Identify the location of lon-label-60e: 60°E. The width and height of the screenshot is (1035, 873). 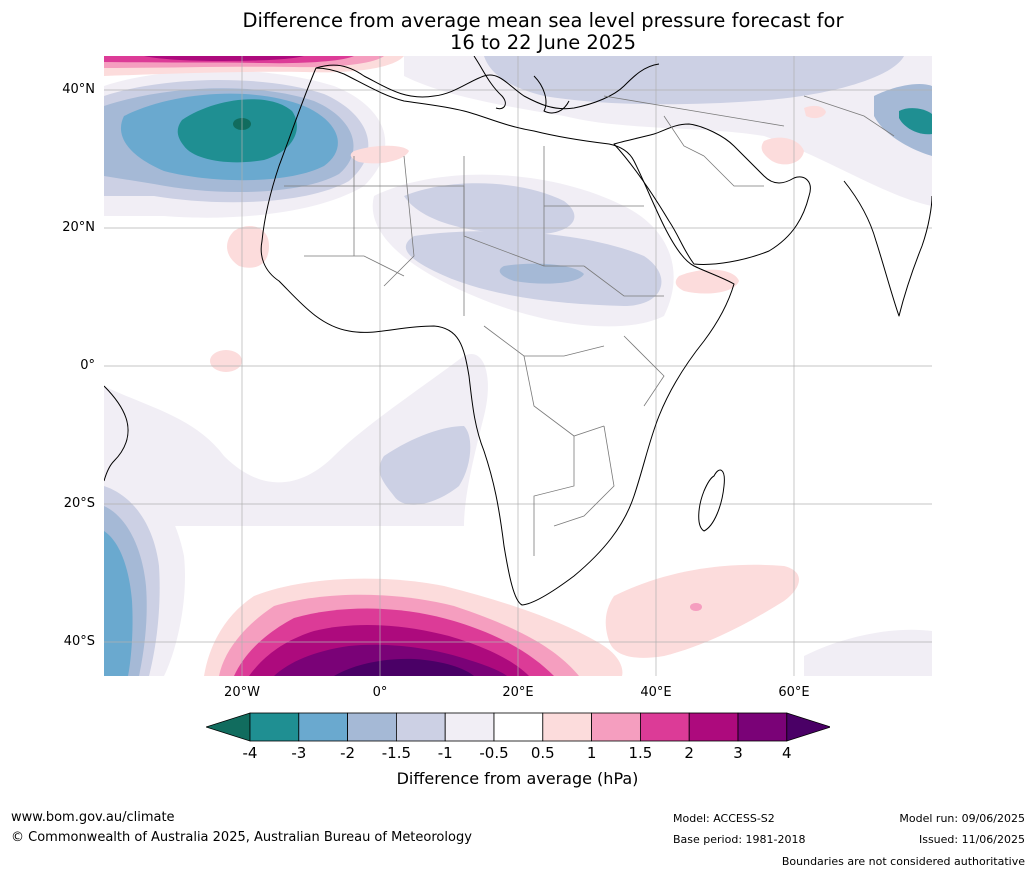
(794, 692).